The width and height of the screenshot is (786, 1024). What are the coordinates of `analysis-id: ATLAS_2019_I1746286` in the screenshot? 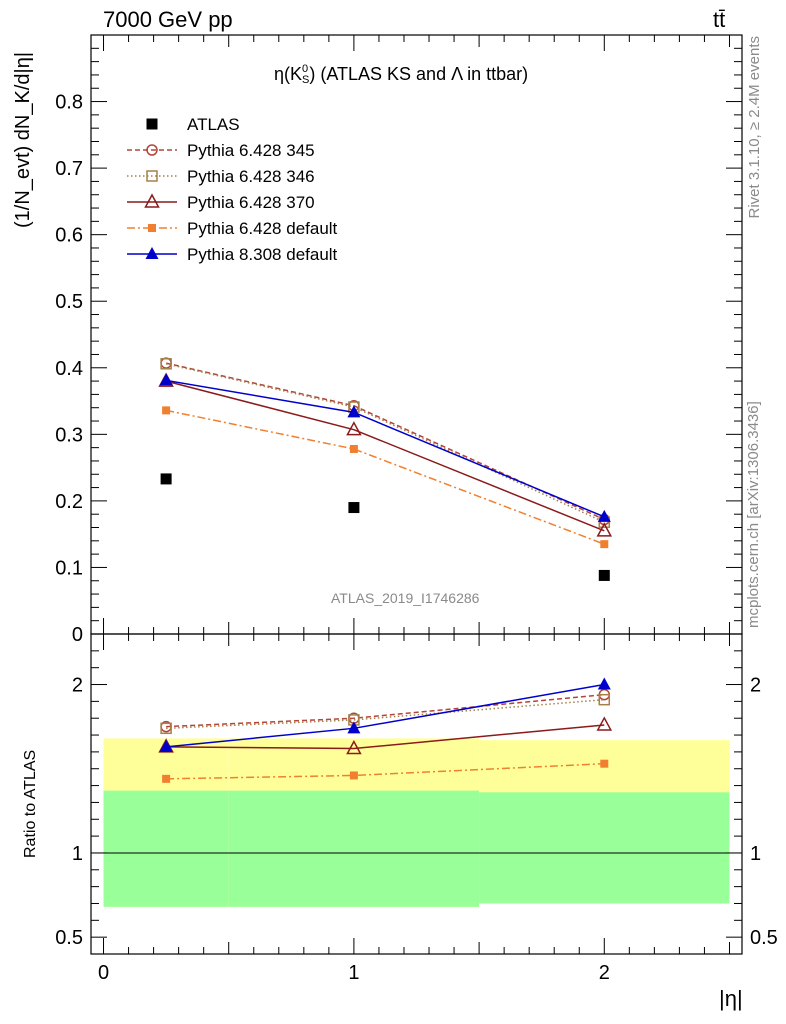 It's located at (405, 598).